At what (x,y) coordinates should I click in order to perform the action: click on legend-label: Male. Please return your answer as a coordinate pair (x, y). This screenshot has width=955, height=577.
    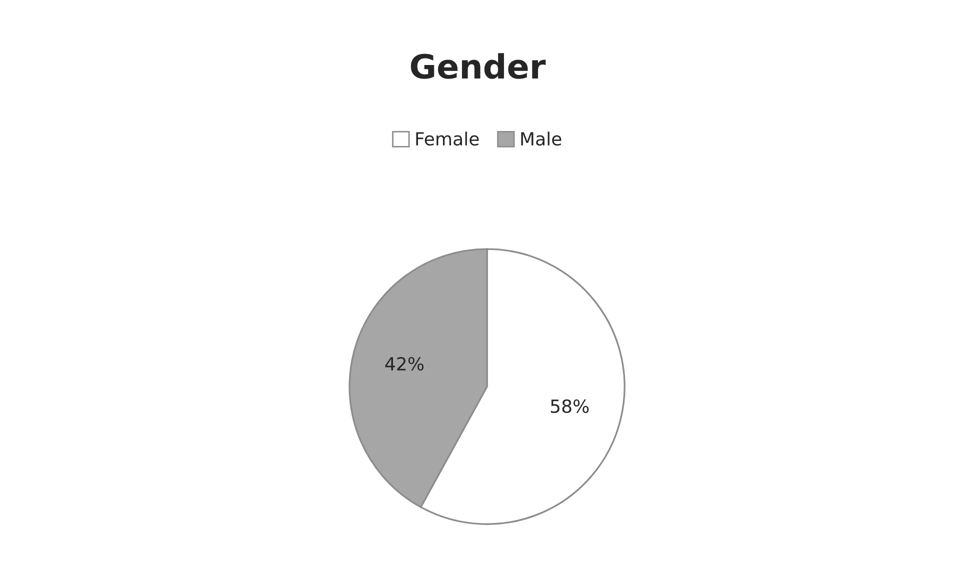
    Looking at the image, I should click on (541, 139).